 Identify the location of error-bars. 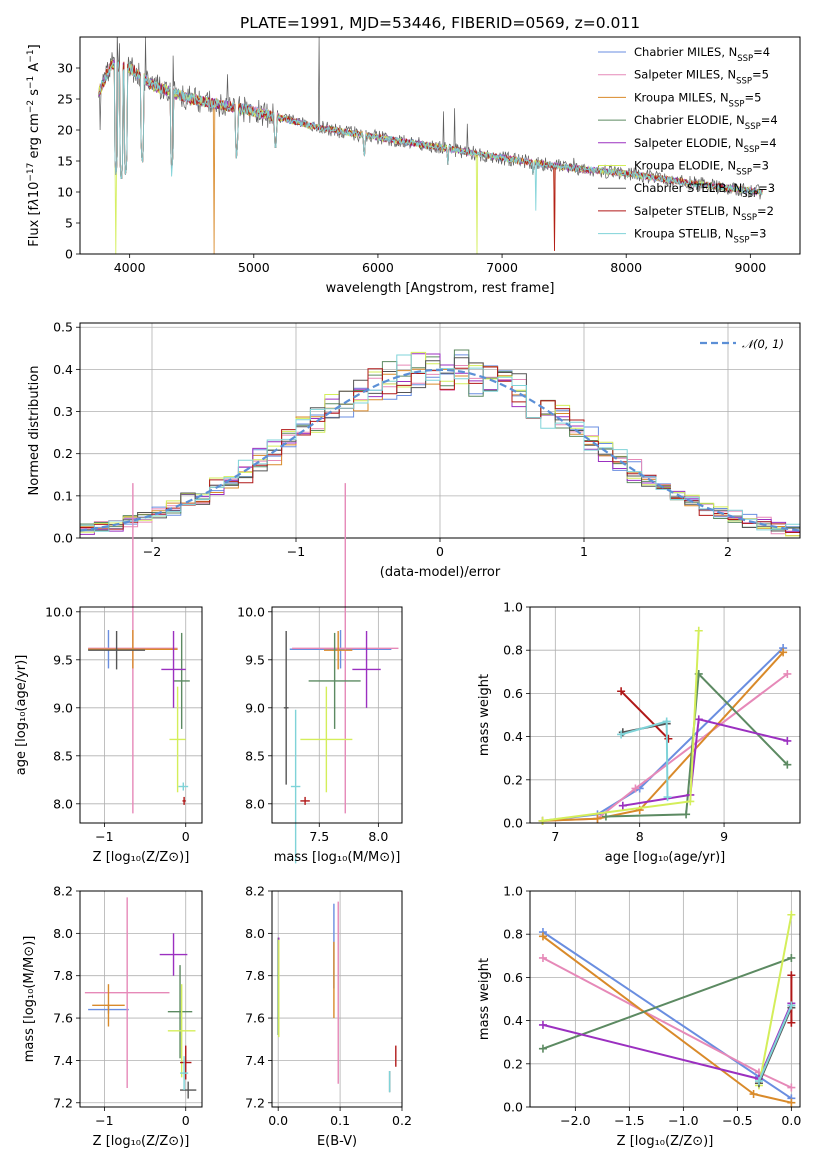
(341, 673).